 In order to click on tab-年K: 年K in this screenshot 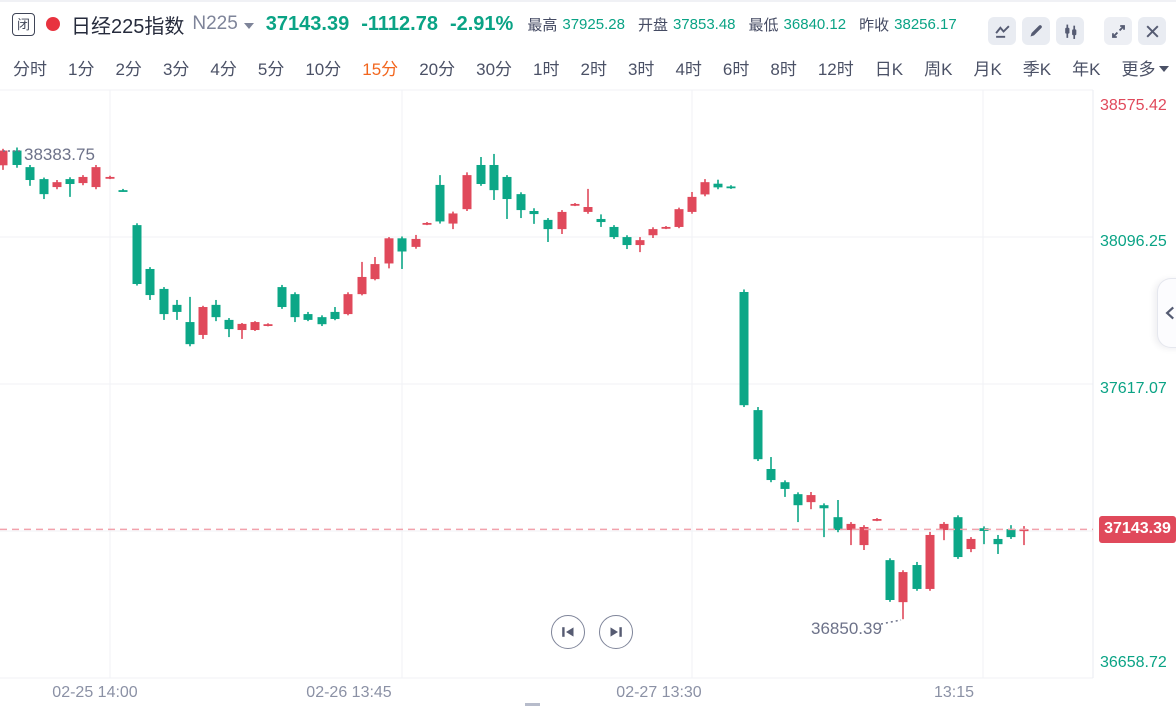, I will do `click(1086, 69)`.